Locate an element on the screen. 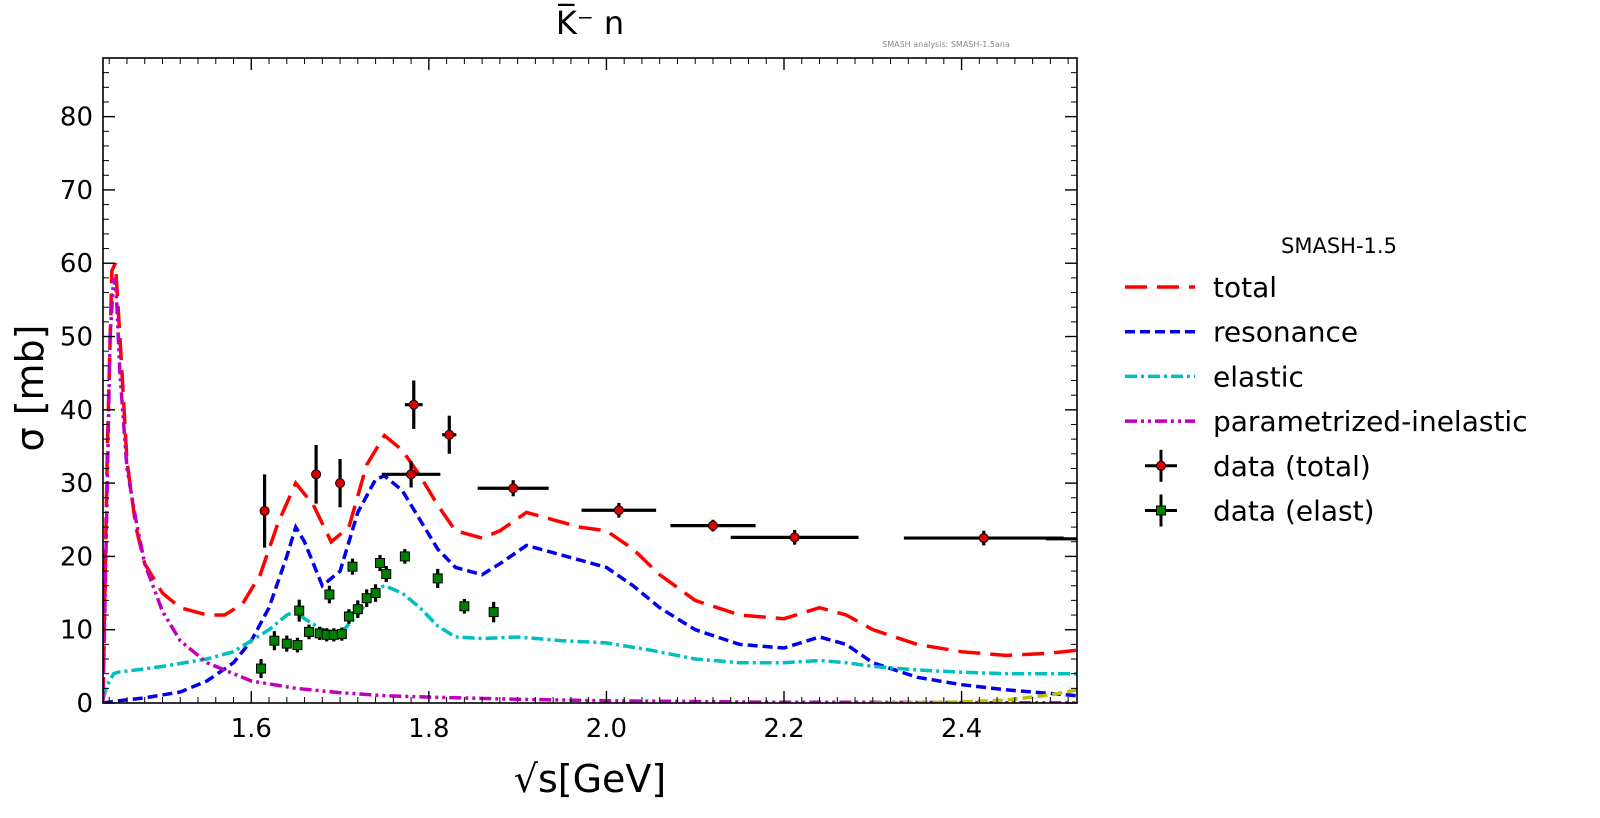  x-tick-label: 2.4 is located at coordinates (961, 729).